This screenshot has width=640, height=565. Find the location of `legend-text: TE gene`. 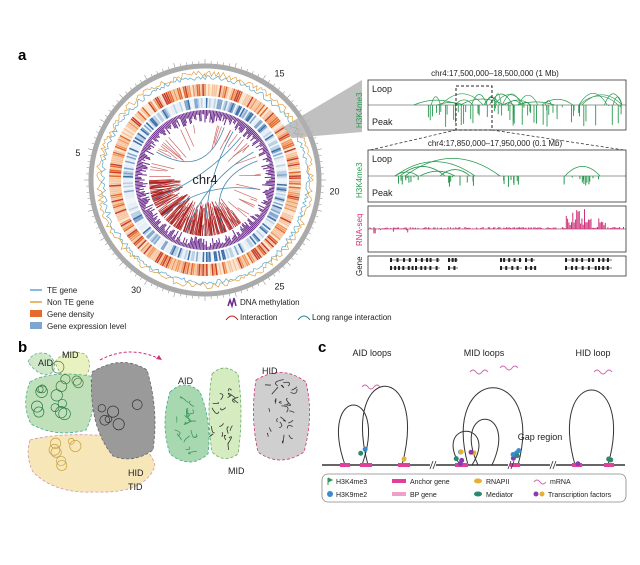

legend-text: TE gene is located at coordinates (62, 290).